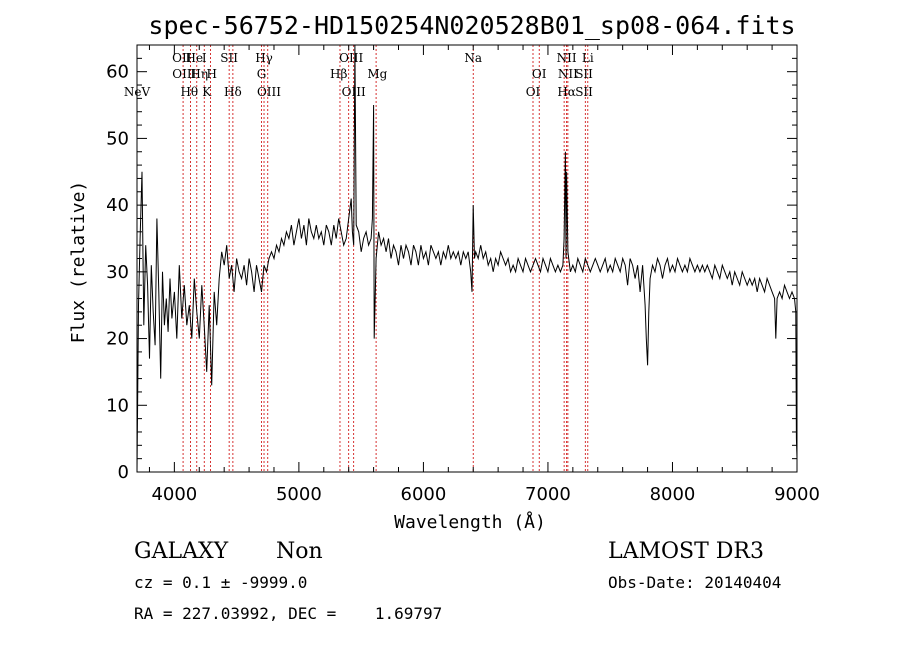  What do you see at coordinates (117, 339) in the screenshot?
I see `y-tick-label: 20` at bounding box center [117, 339].